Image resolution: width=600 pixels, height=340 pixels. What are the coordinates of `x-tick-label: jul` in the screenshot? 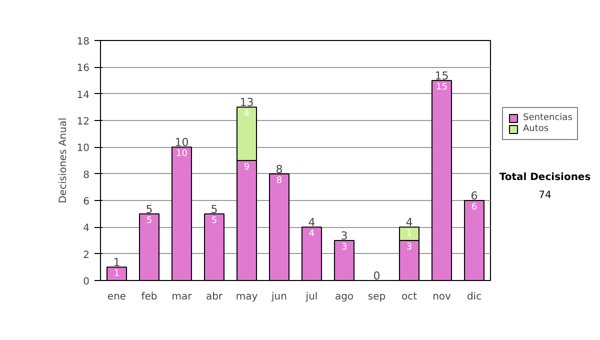 It's located at (311, 297).